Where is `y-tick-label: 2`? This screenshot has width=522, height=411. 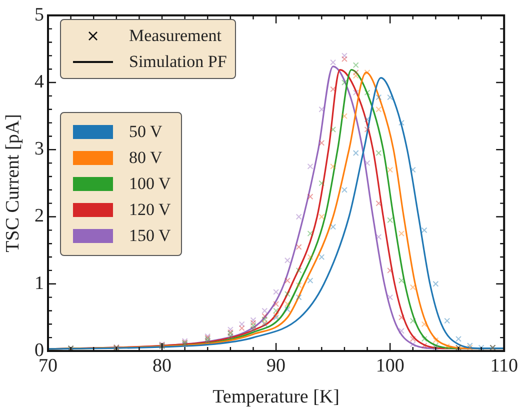 y-tick-label: 2 is located at coordinates (39, 216).